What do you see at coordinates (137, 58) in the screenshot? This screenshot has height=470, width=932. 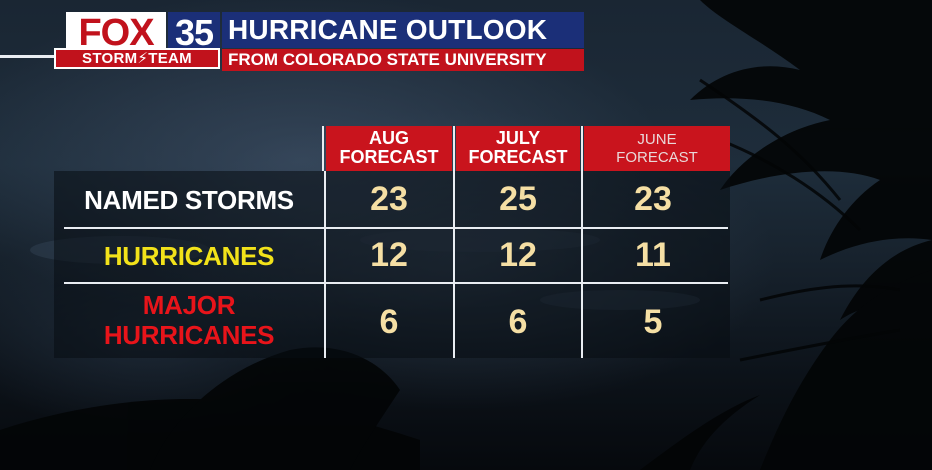 I see `logo-storm-team: STORM⚡TEAM` at bounding box center [137, 58].